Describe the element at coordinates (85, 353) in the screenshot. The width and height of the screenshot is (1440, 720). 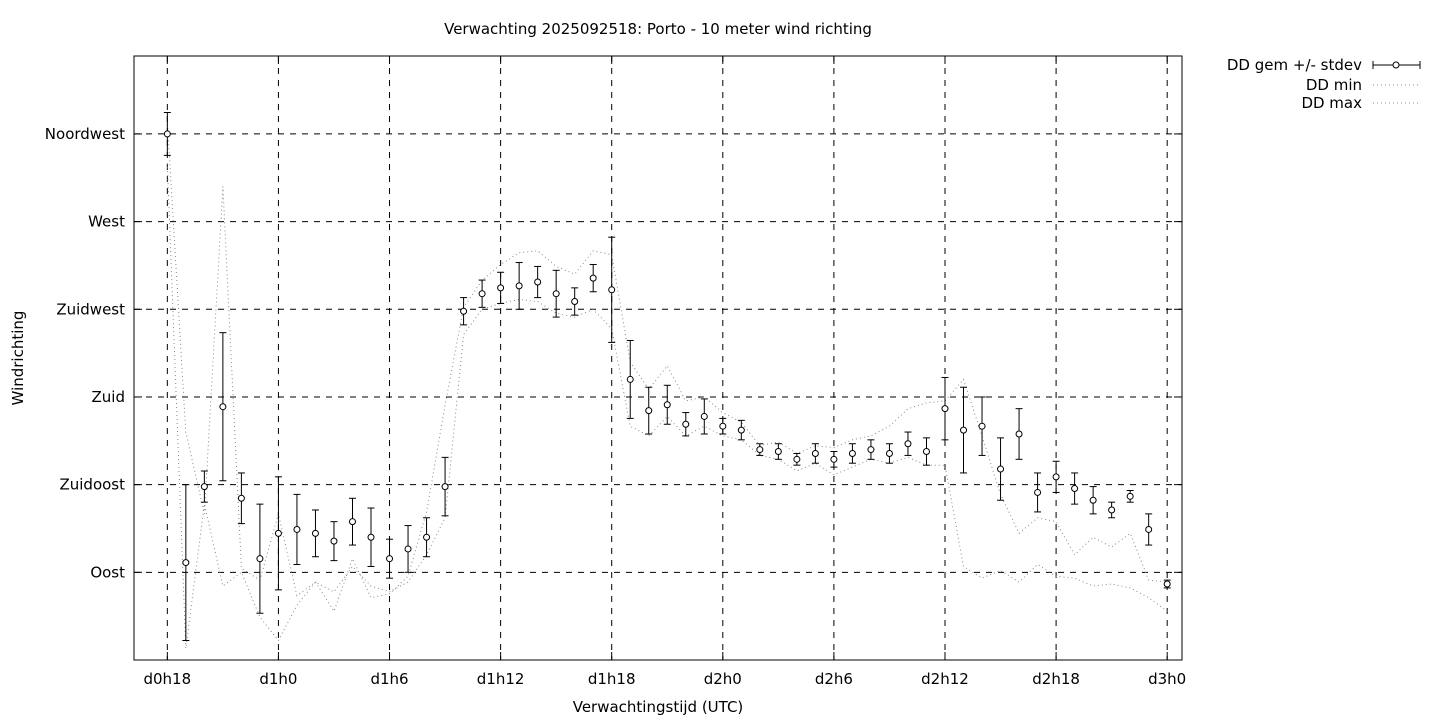
I see `y-tick-labels: Oost Zuidoost Zuid Zuidwest West Noordwest` at that location.